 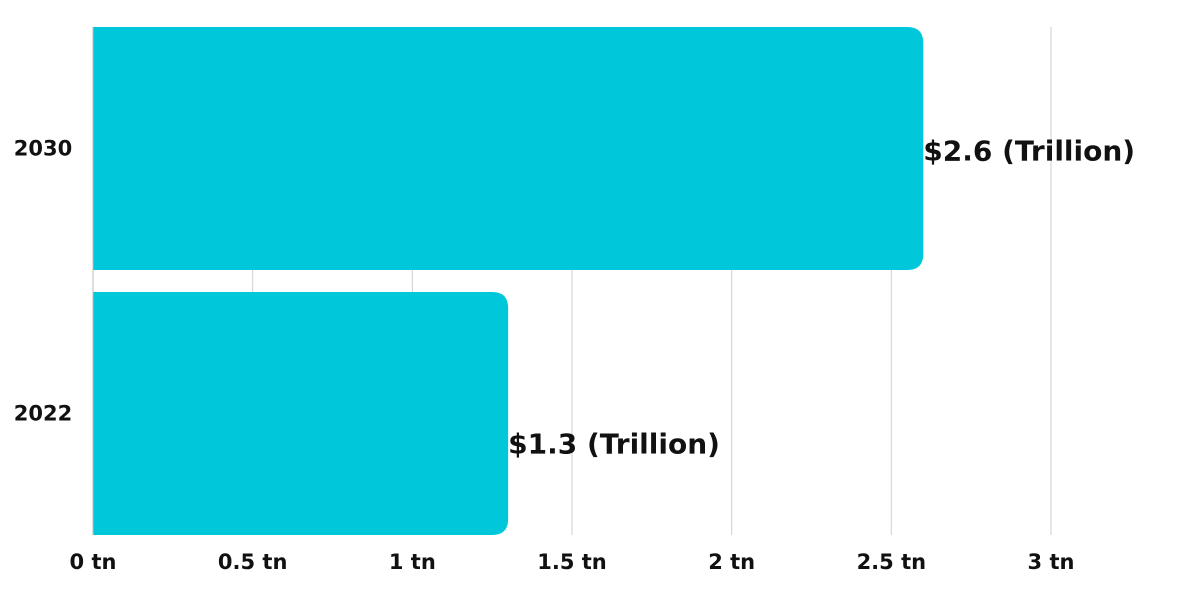 I want to click on category-label: 2022, so click(x=43, y=414).